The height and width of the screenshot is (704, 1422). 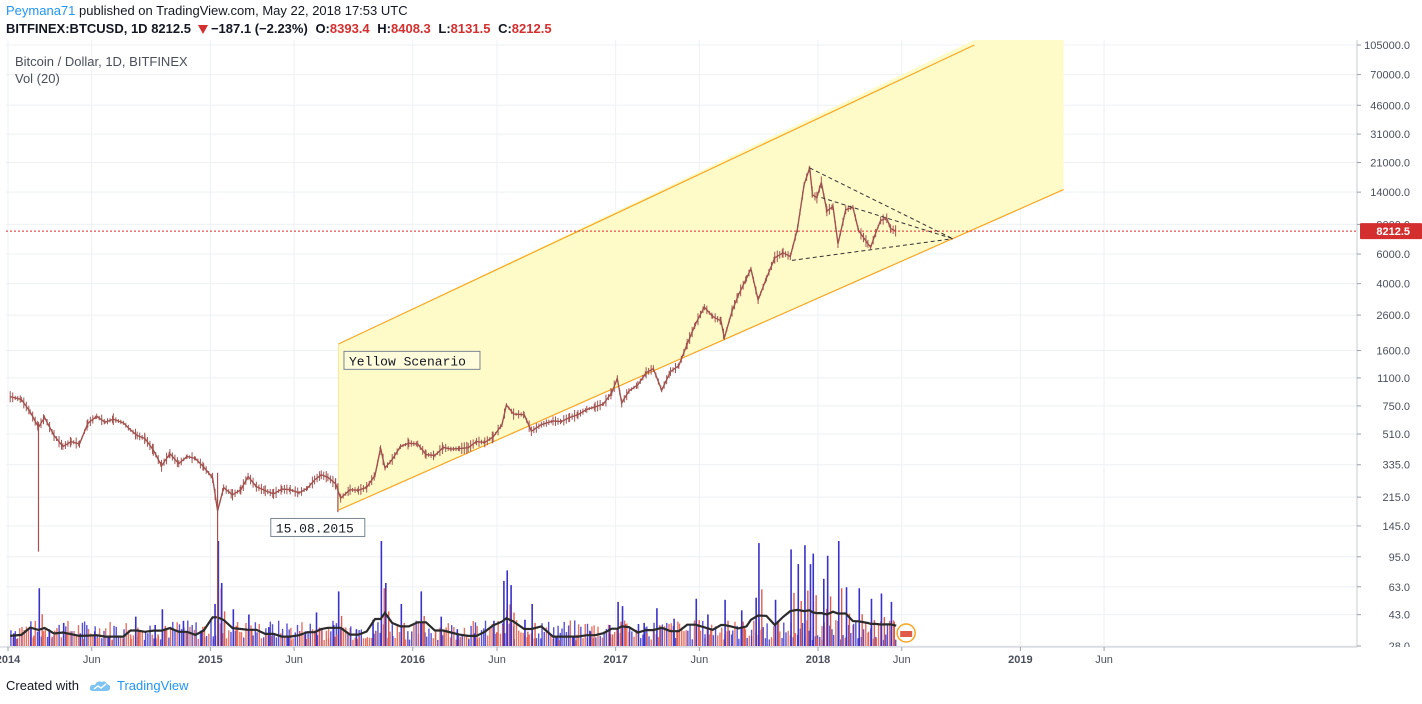 I want to click on triangle-line-mid, so click(x=887, y=218).